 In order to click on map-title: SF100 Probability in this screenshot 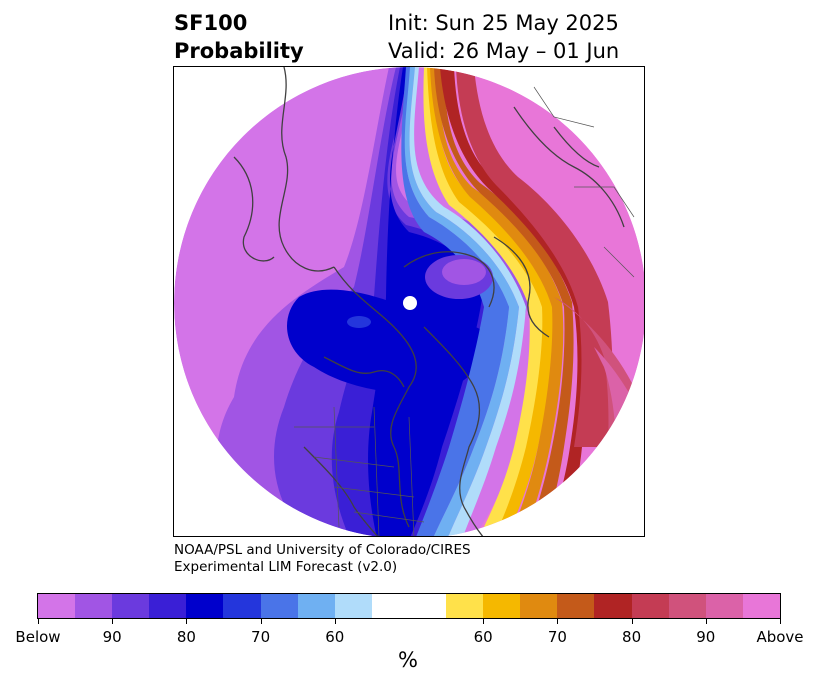, I will do `click(239, 37)`.